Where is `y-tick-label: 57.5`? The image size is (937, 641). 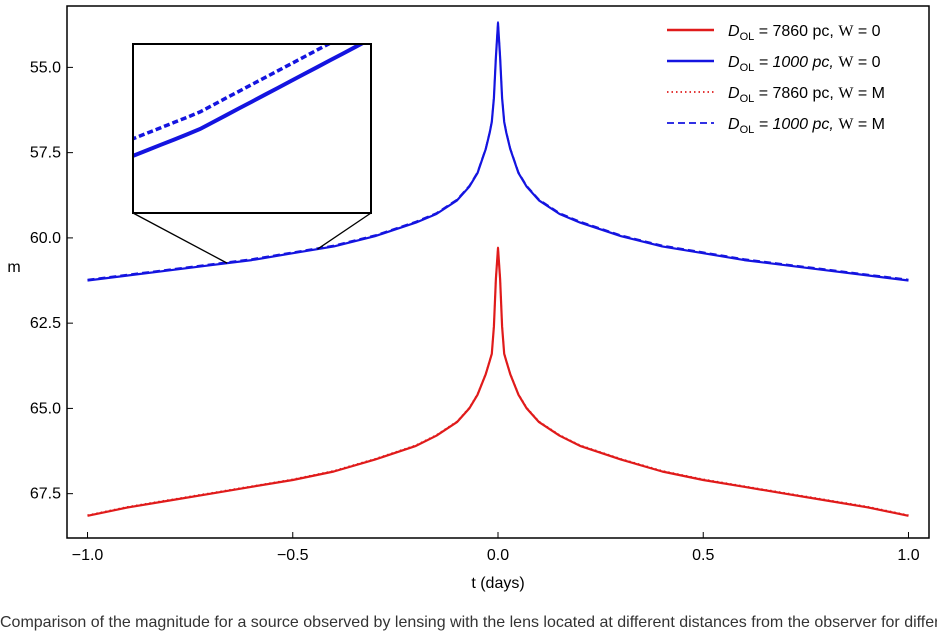
y-tick-label: 57.5 is located at coordinates (45, 153).